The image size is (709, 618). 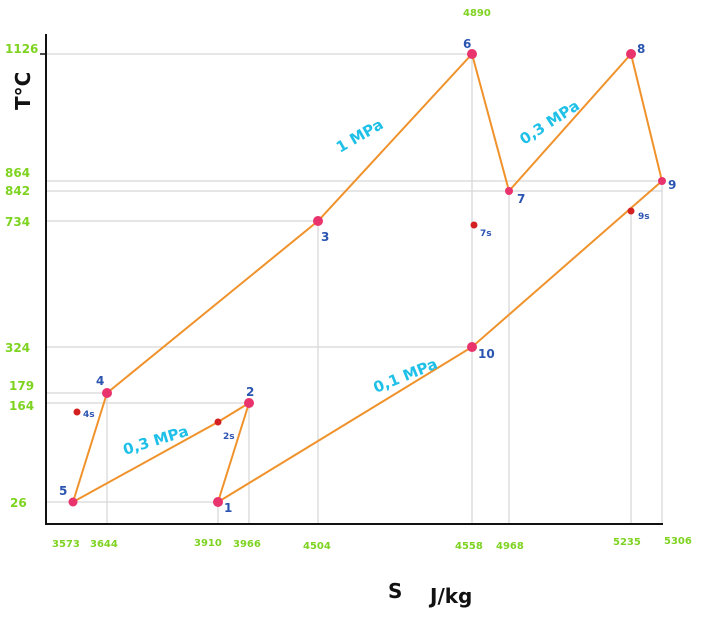 What do you see at coordinates (627, 542) in the screenshot?
I see `x-tick-5235: 5235` at bounding box center [627, 542].